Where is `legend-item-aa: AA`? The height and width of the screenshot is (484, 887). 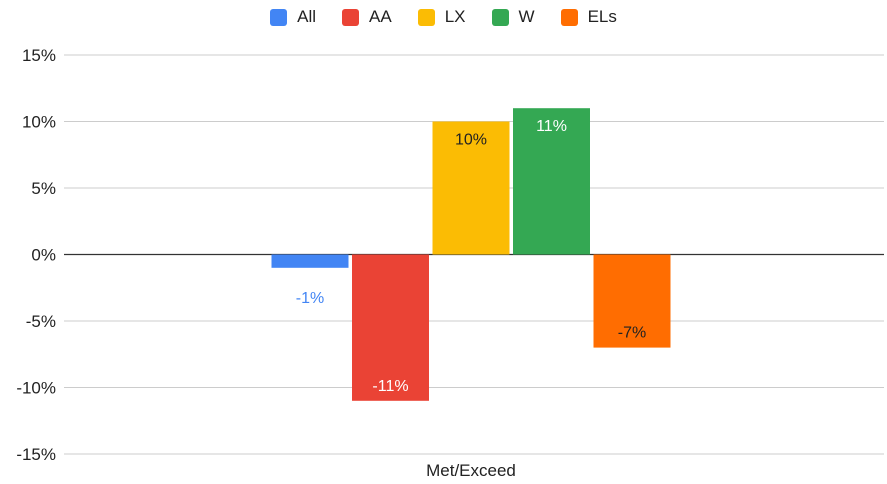 legend-item-aa: AA is located at coordinates (367, 17).